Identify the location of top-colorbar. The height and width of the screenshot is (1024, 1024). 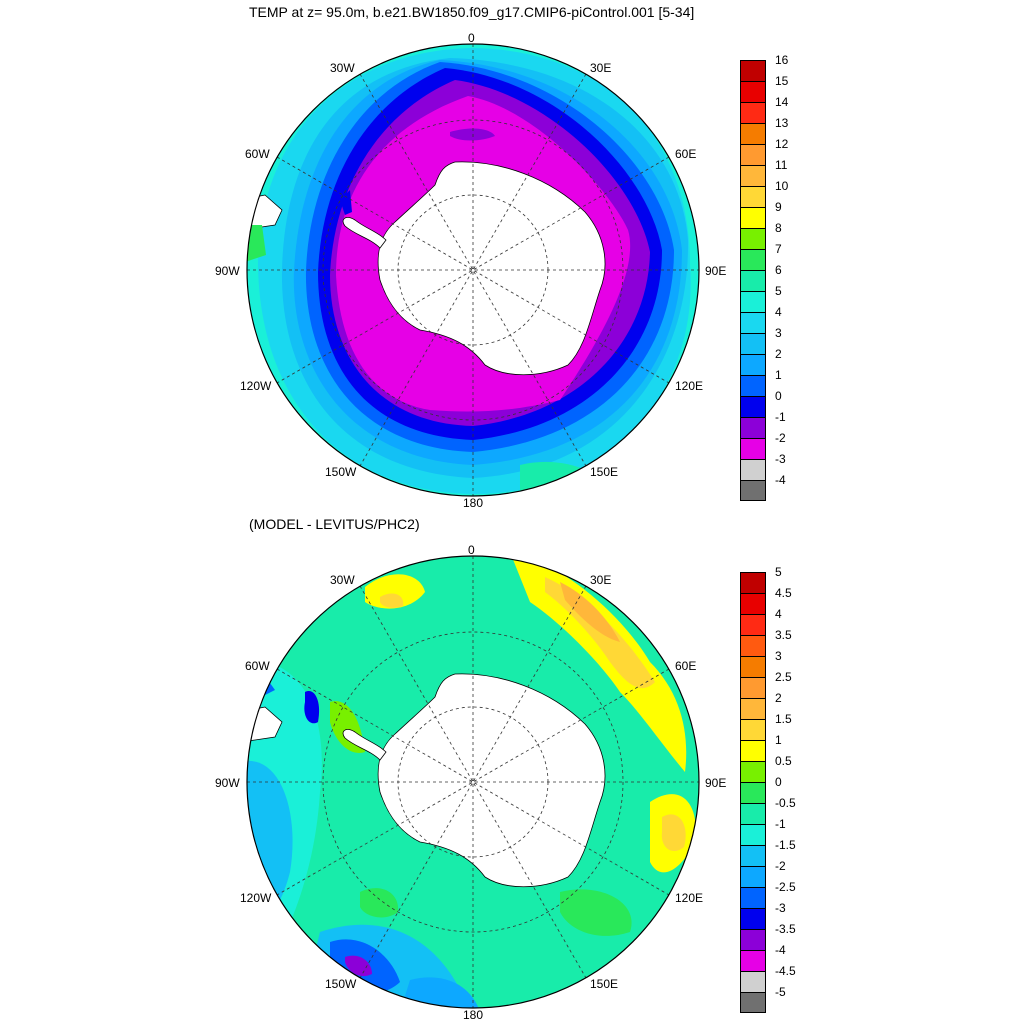
(753, 280).